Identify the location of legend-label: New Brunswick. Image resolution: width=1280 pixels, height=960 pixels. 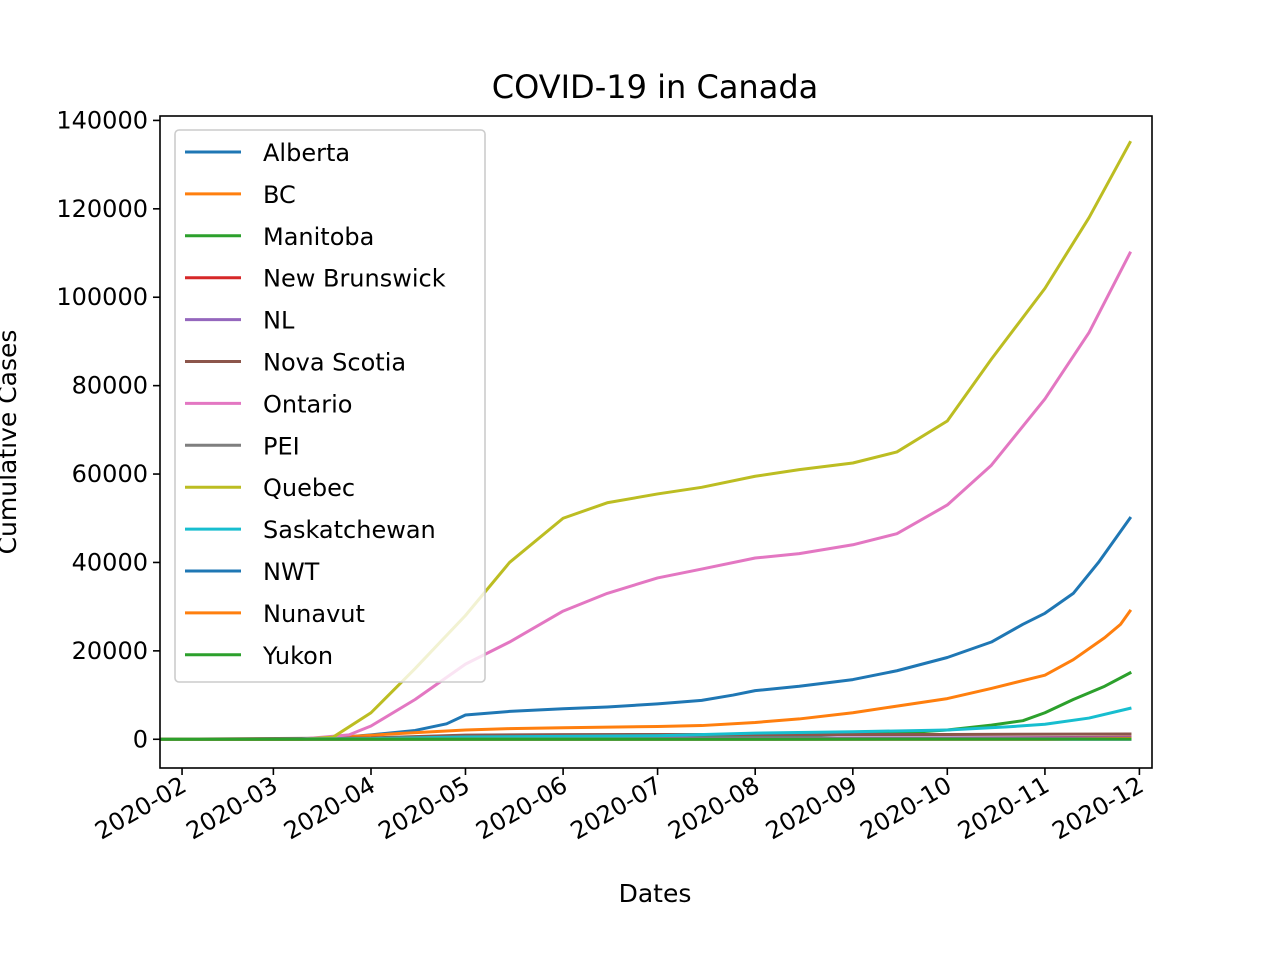
(354, 279).